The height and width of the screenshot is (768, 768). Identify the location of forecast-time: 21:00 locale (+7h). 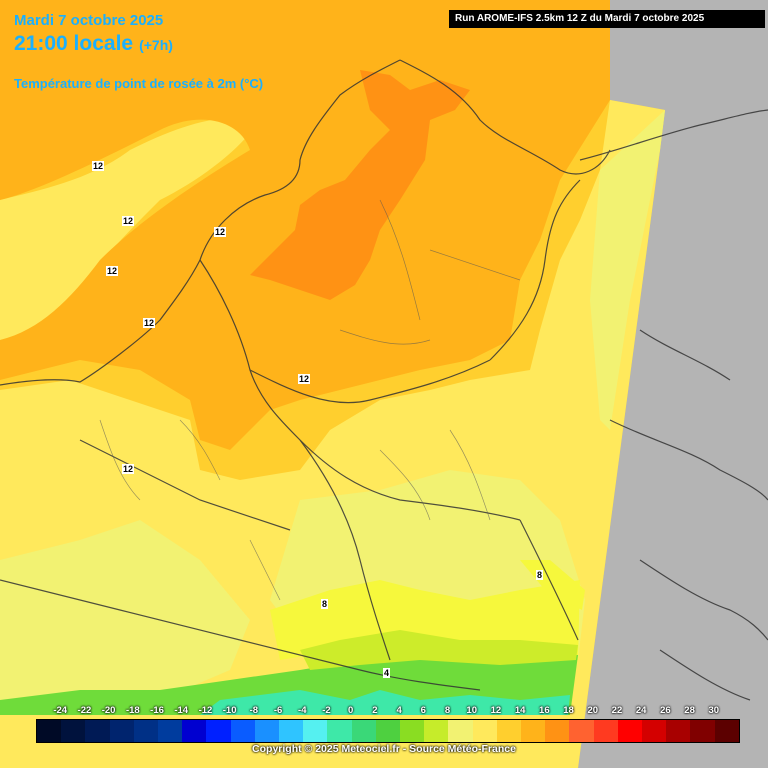
(93, 44).